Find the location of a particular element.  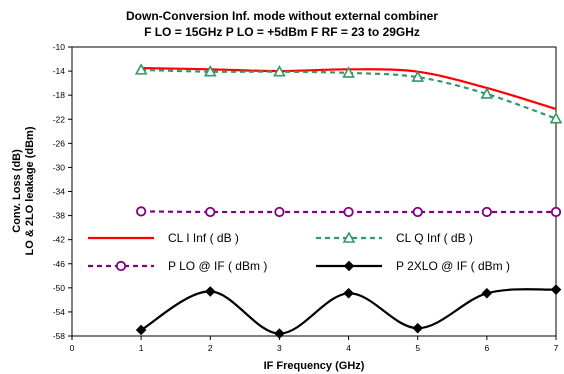

x-tick-label: 3 is located at coordinates (279, 348).